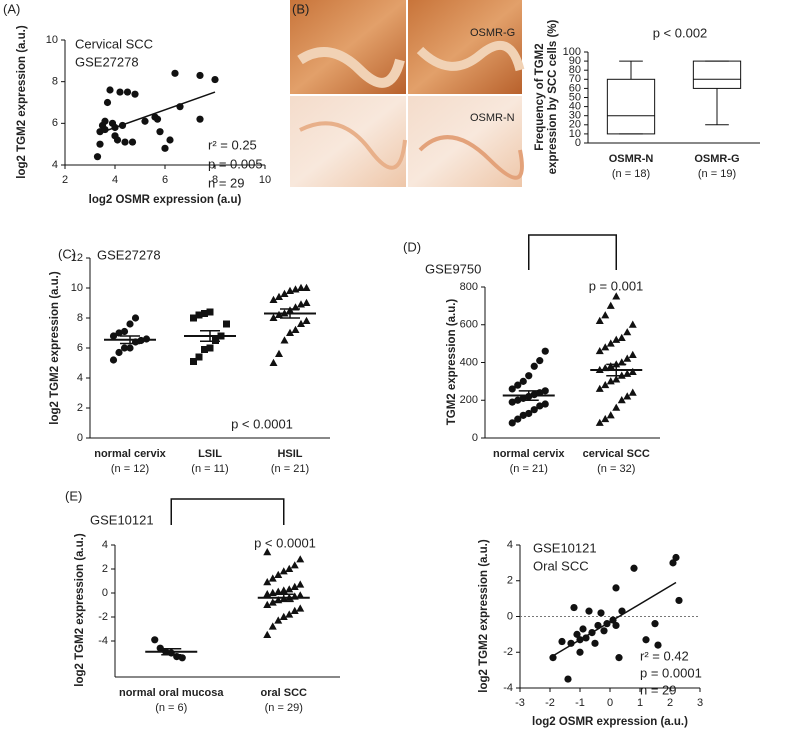 Image resolution: width=788 pixels, height=732 pixels. I want to click on y-tick-label: 40, so click(575, 107).